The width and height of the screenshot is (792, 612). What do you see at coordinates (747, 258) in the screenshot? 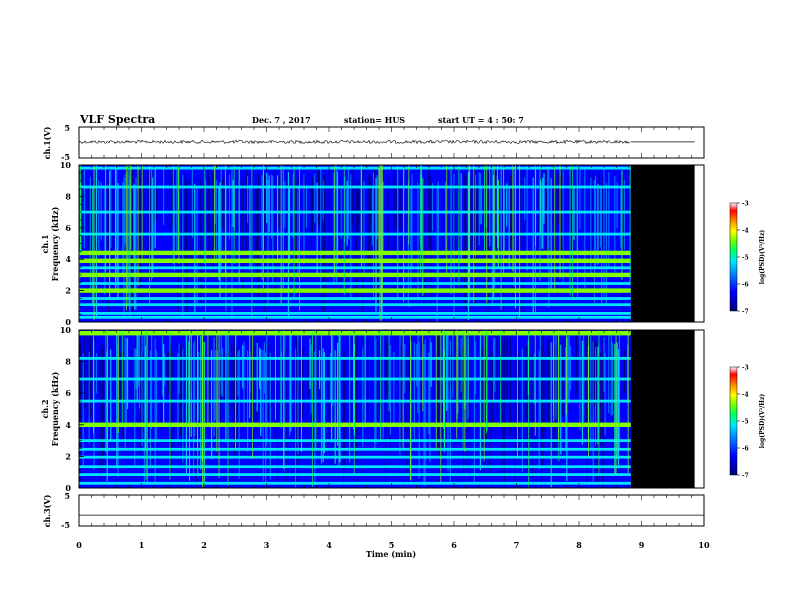
I see `ch1-colorbar: log(PSD)(V²/Hz) -3 -4 -5 -6 -7` at bounding box center [747, 258].